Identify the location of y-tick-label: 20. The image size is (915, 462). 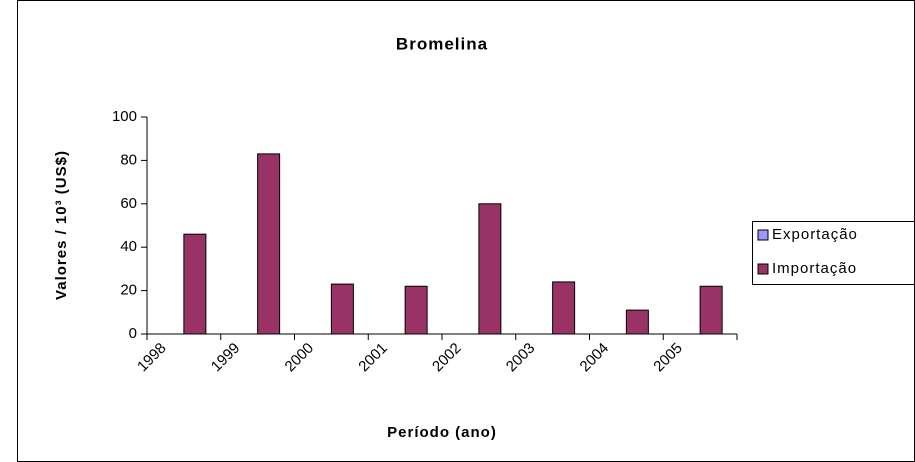
(128, 290).